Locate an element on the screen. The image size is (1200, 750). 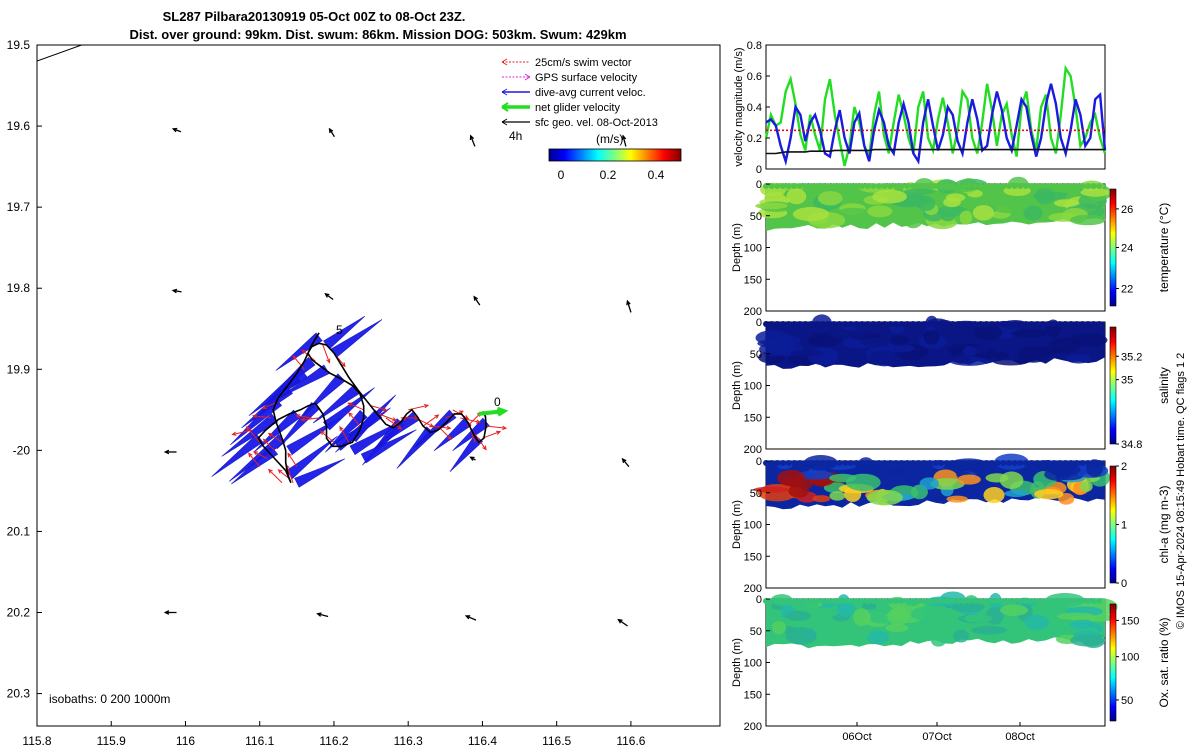
legend-label: net glider velocity is located at coordinates (577, 108).